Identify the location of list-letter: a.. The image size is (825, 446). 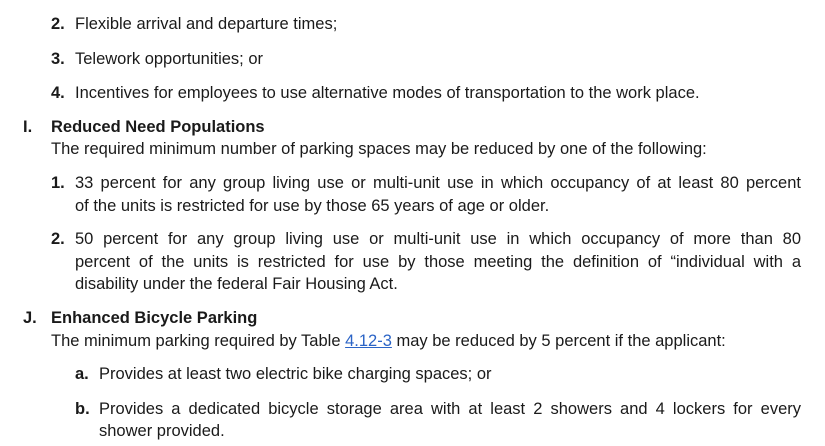
(82, 374).